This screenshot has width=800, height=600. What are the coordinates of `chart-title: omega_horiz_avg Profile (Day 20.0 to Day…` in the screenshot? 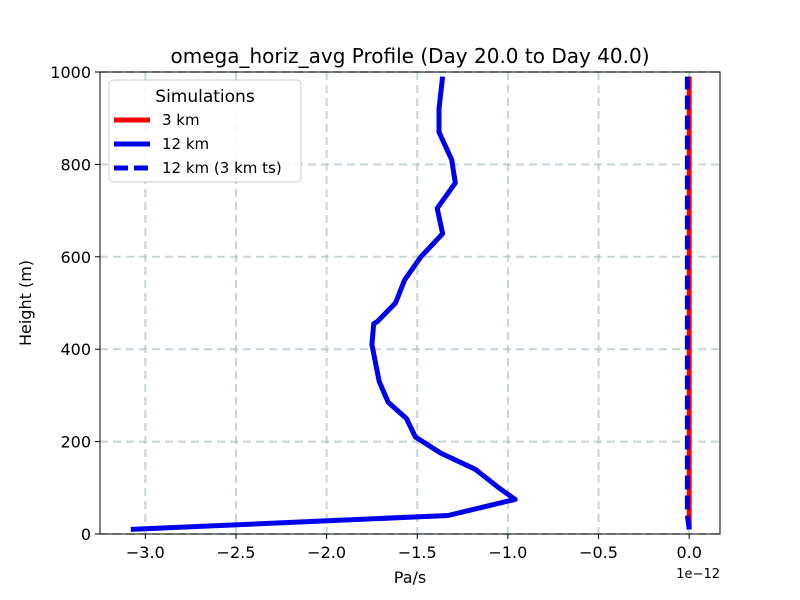 It's located at (409, 56).